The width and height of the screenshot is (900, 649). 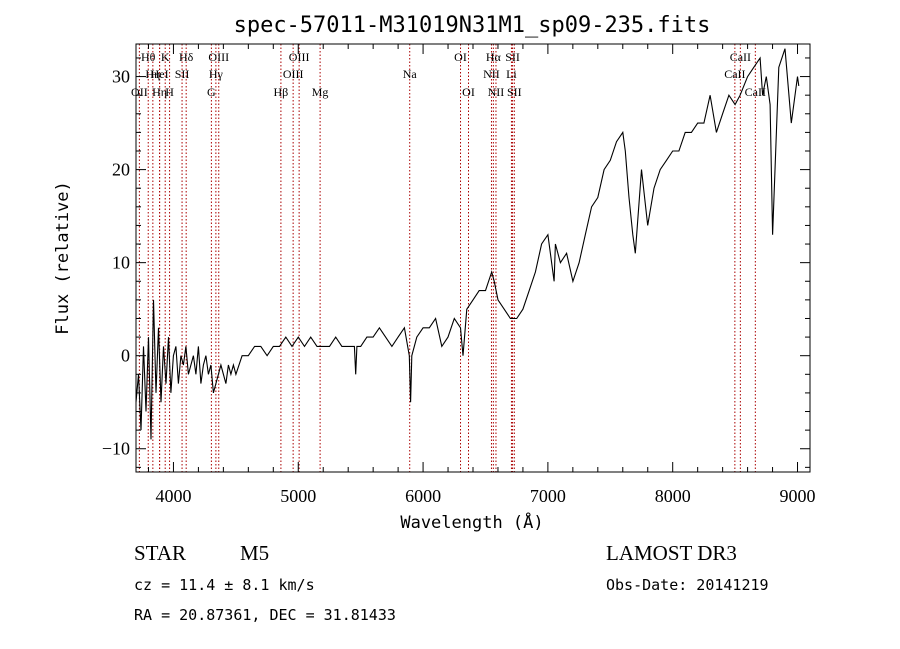 What do you see at coordinates (121, 170) in the screenshot?
I see `y-tick-label-3: 20` at bounding box center [121, 170].